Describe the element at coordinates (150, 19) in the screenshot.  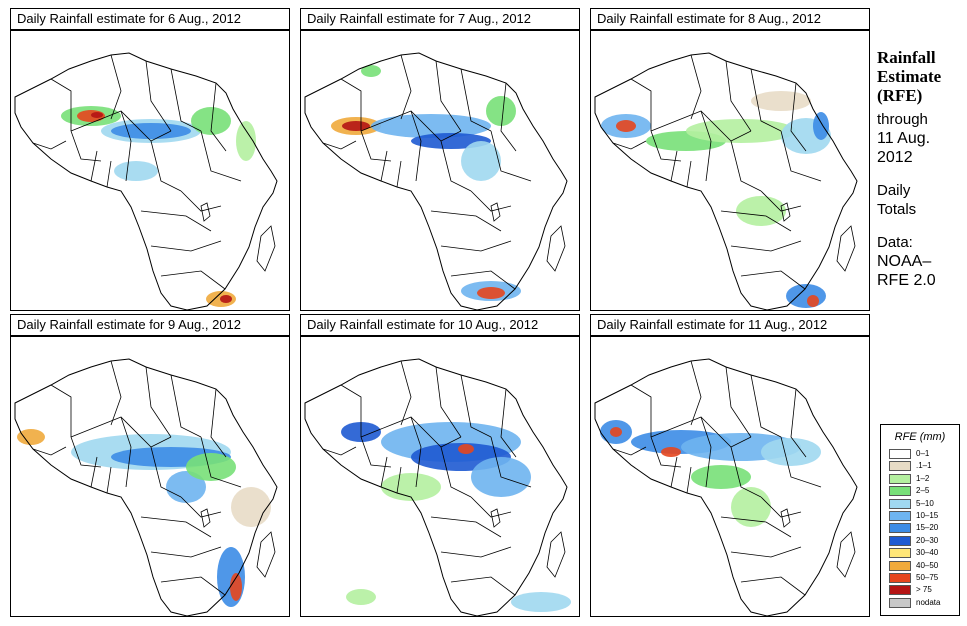
I see `panel-title-bar: Daily Rainfall estimate for 6 Aug., 2012` at that location.